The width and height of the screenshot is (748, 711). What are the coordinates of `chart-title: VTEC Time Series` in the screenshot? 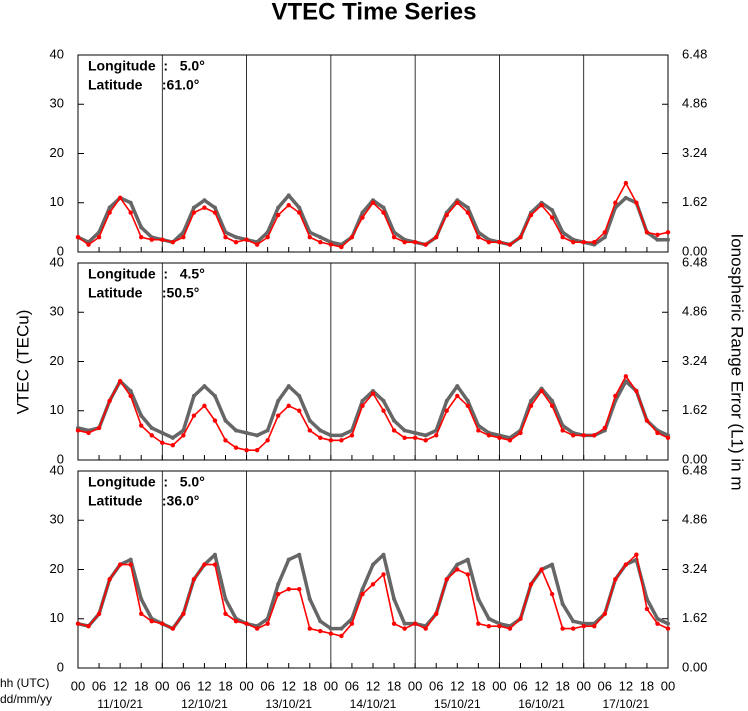 It's located at (374, 12).